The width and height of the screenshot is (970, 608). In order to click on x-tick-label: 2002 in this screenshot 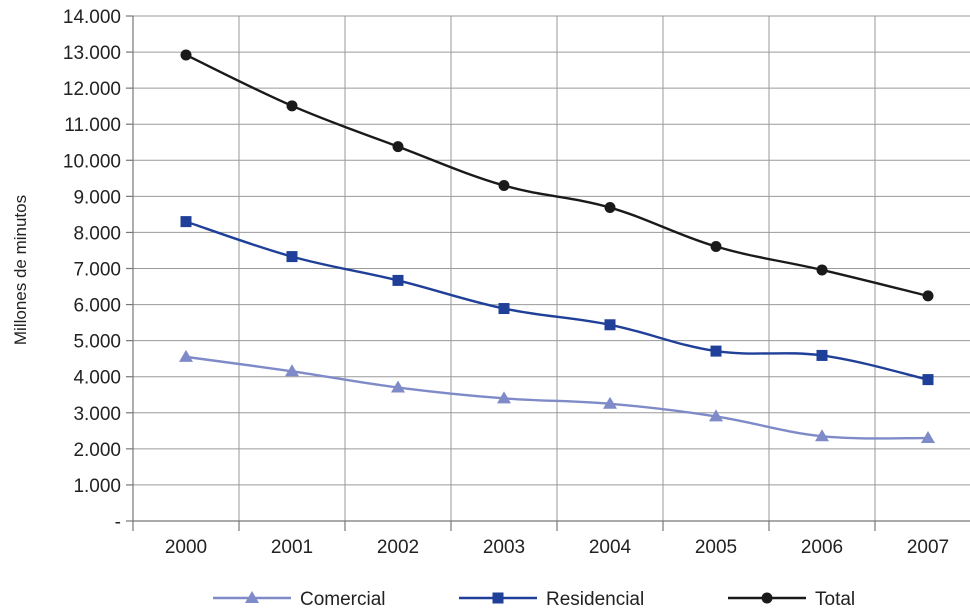, I will do `click(398, 547)`.